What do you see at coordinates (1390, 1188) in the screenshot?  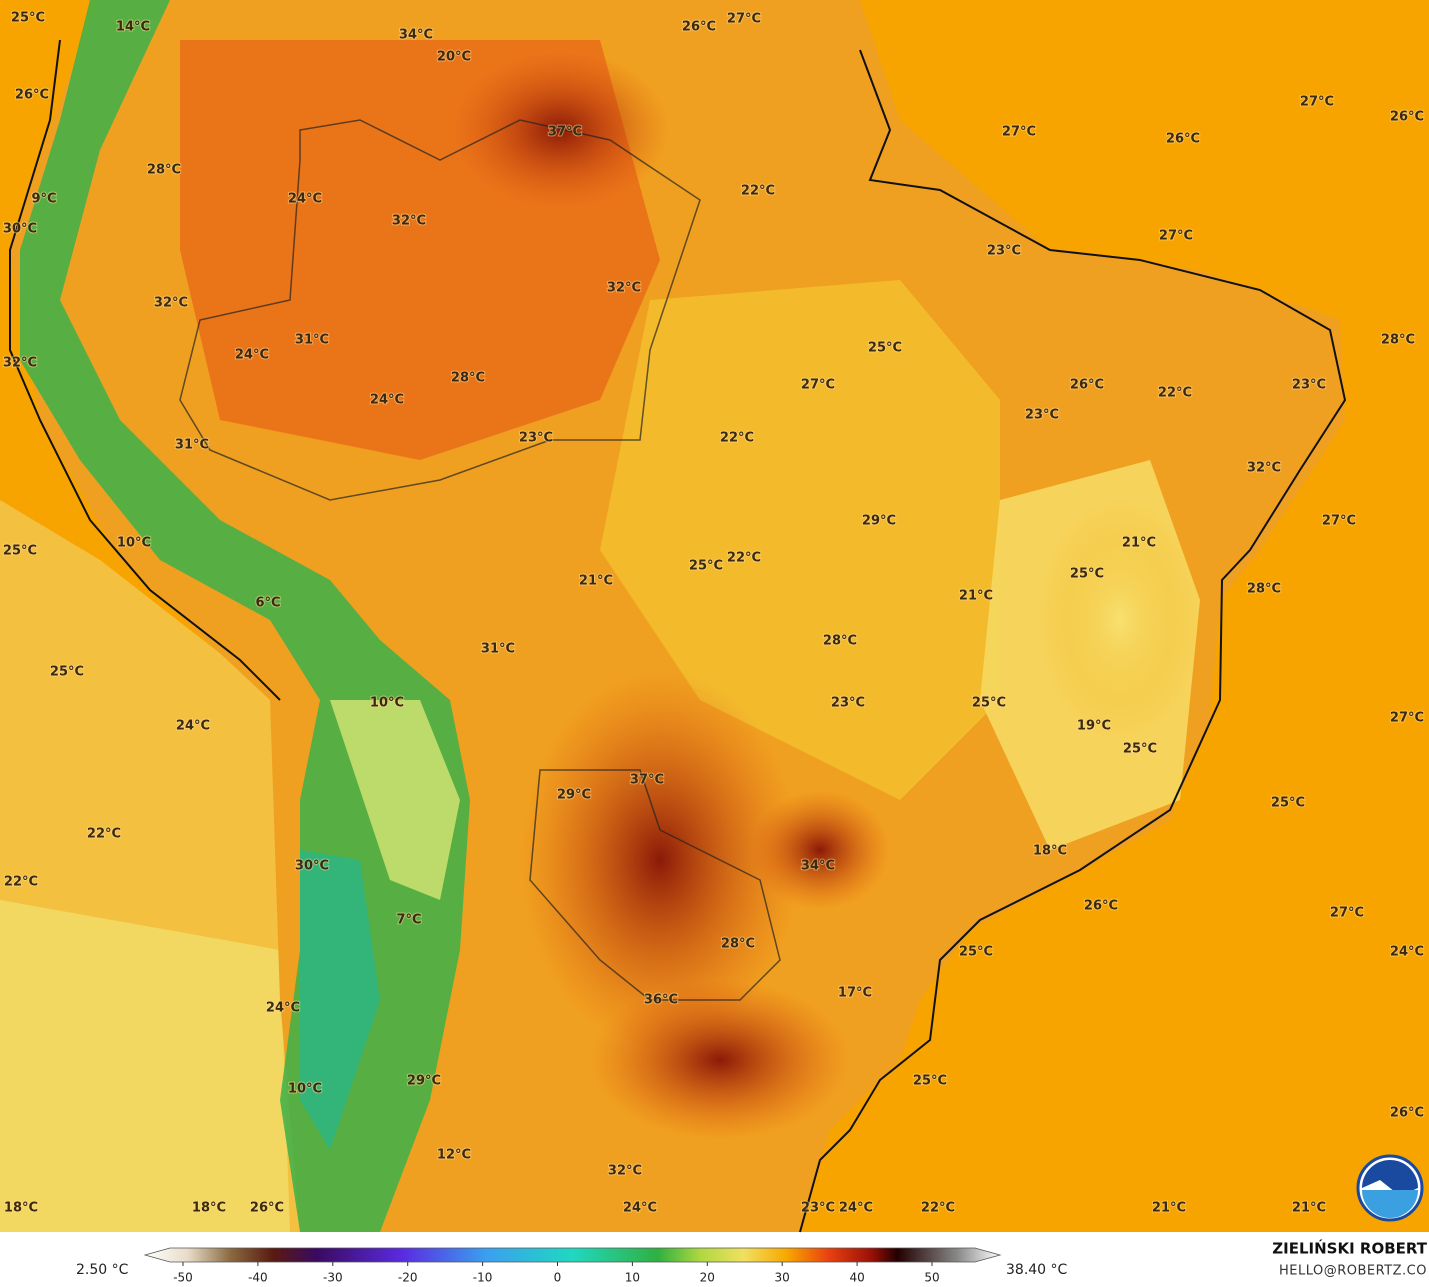 I see `noaa-logo` at bounding box center [1390, 1188].